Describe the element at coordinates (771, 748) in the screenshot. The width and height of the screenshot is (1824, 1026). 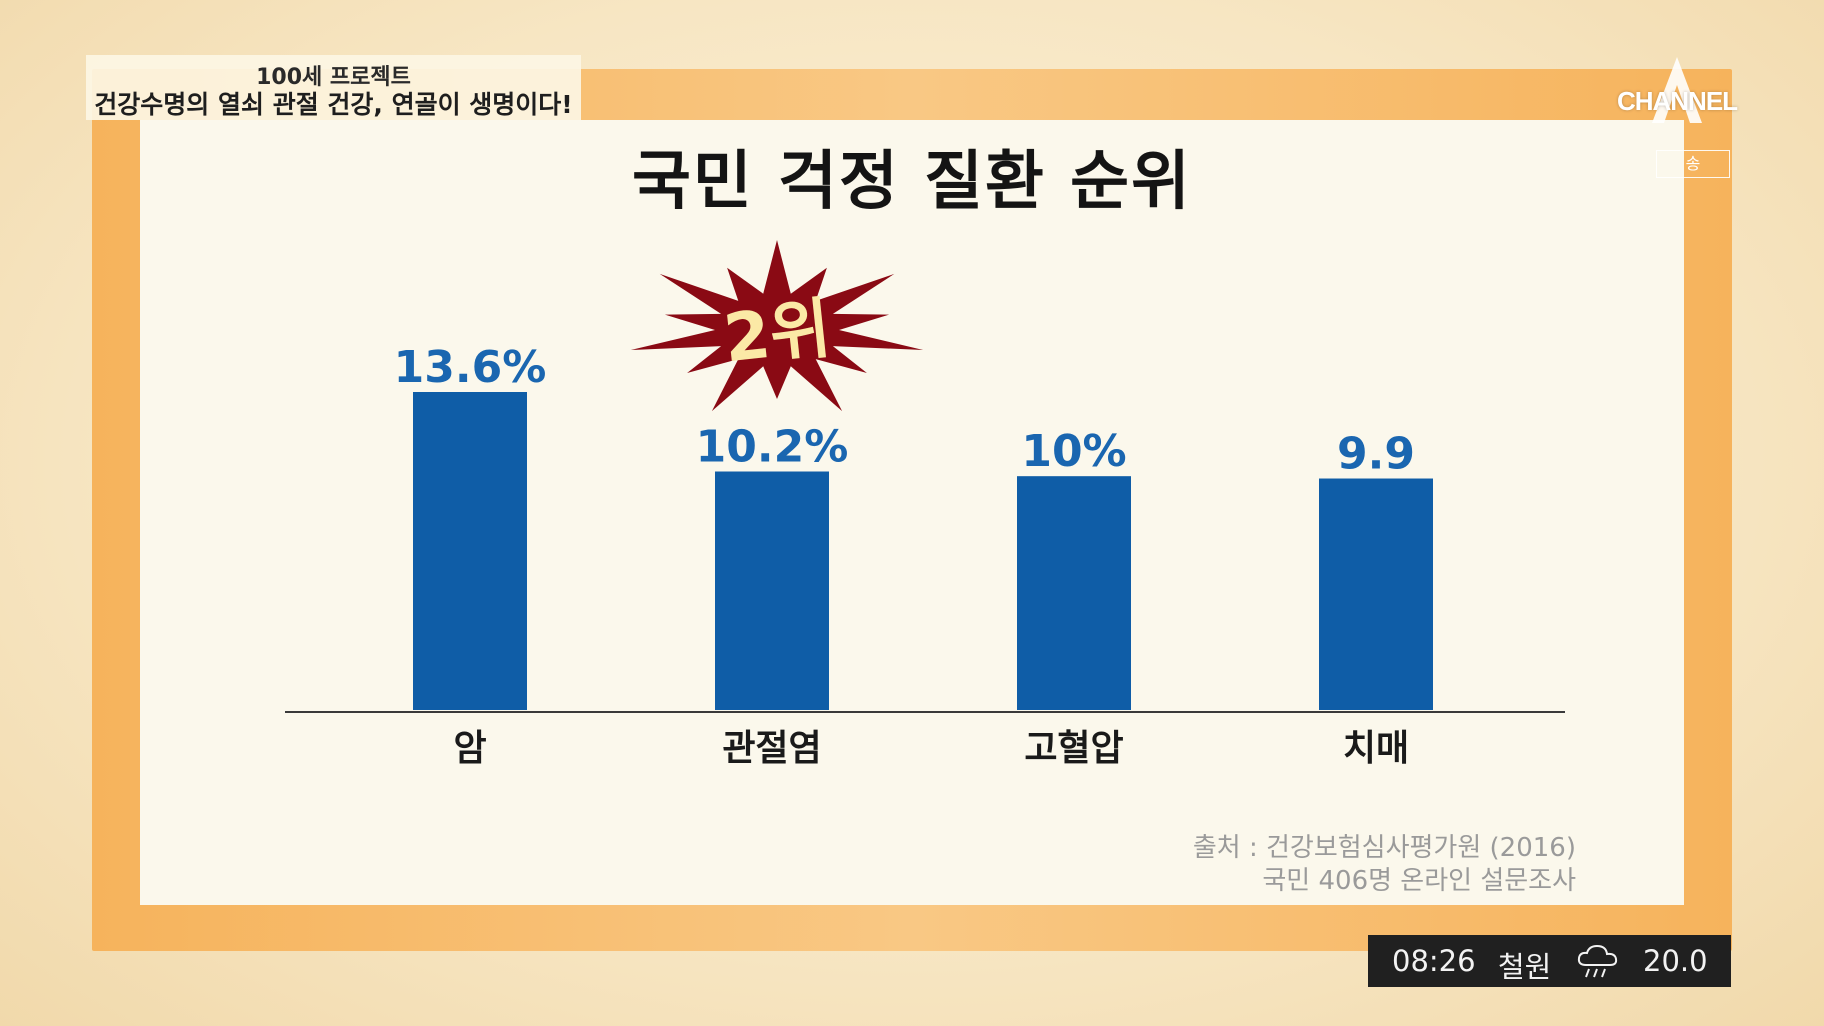
I see `category-label: 관절염` at that location.